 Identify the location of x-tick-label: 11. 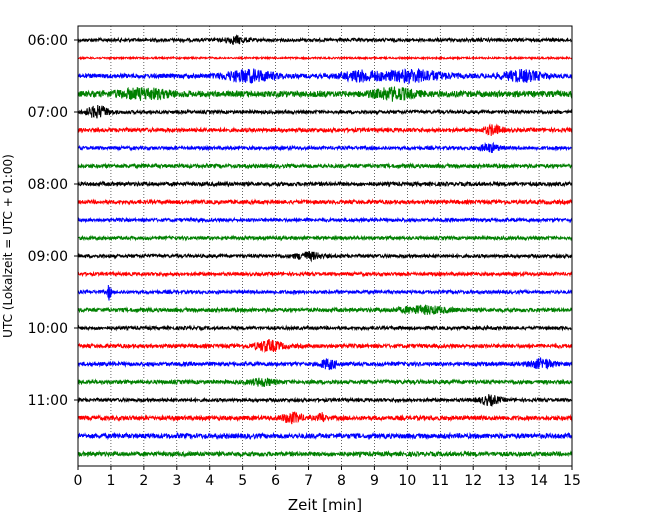
(440, 481).